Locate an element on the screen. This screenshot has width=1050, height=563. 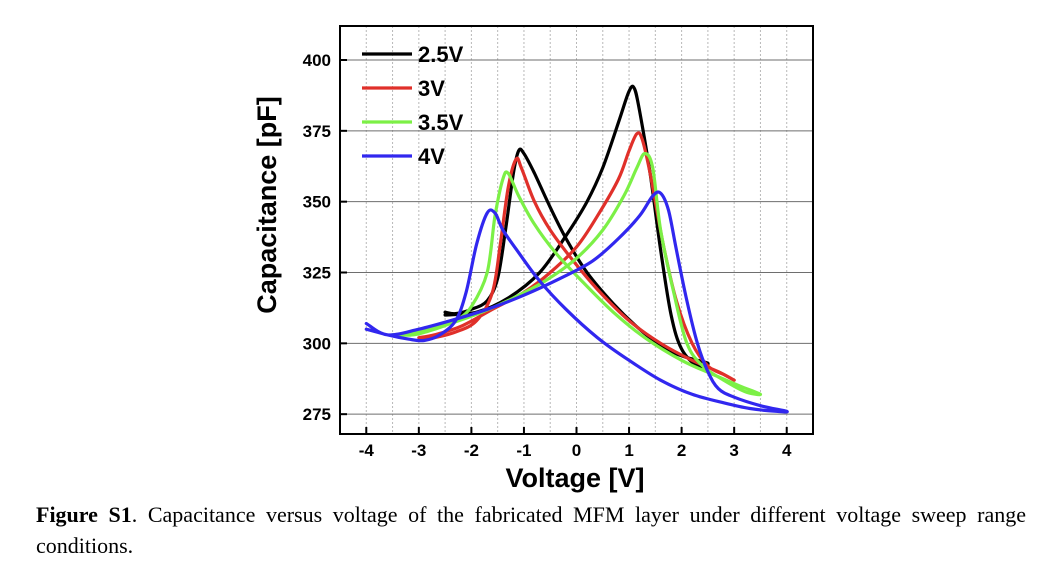
x-tick-label: 0 is located at coordinates (576, 450).